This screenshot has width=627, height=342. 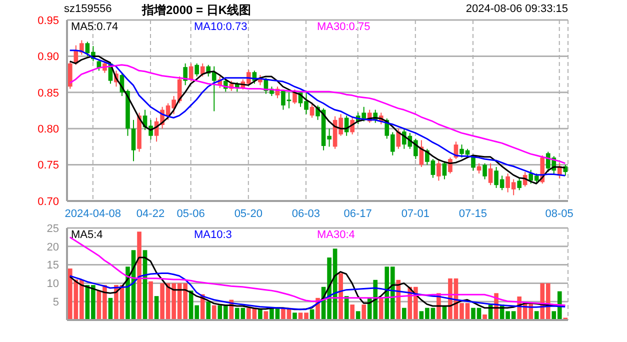 What do you see at coordinates (336, 235) in the screenshot?
I see `text: MA30:4` at bounding box center [336, 235].